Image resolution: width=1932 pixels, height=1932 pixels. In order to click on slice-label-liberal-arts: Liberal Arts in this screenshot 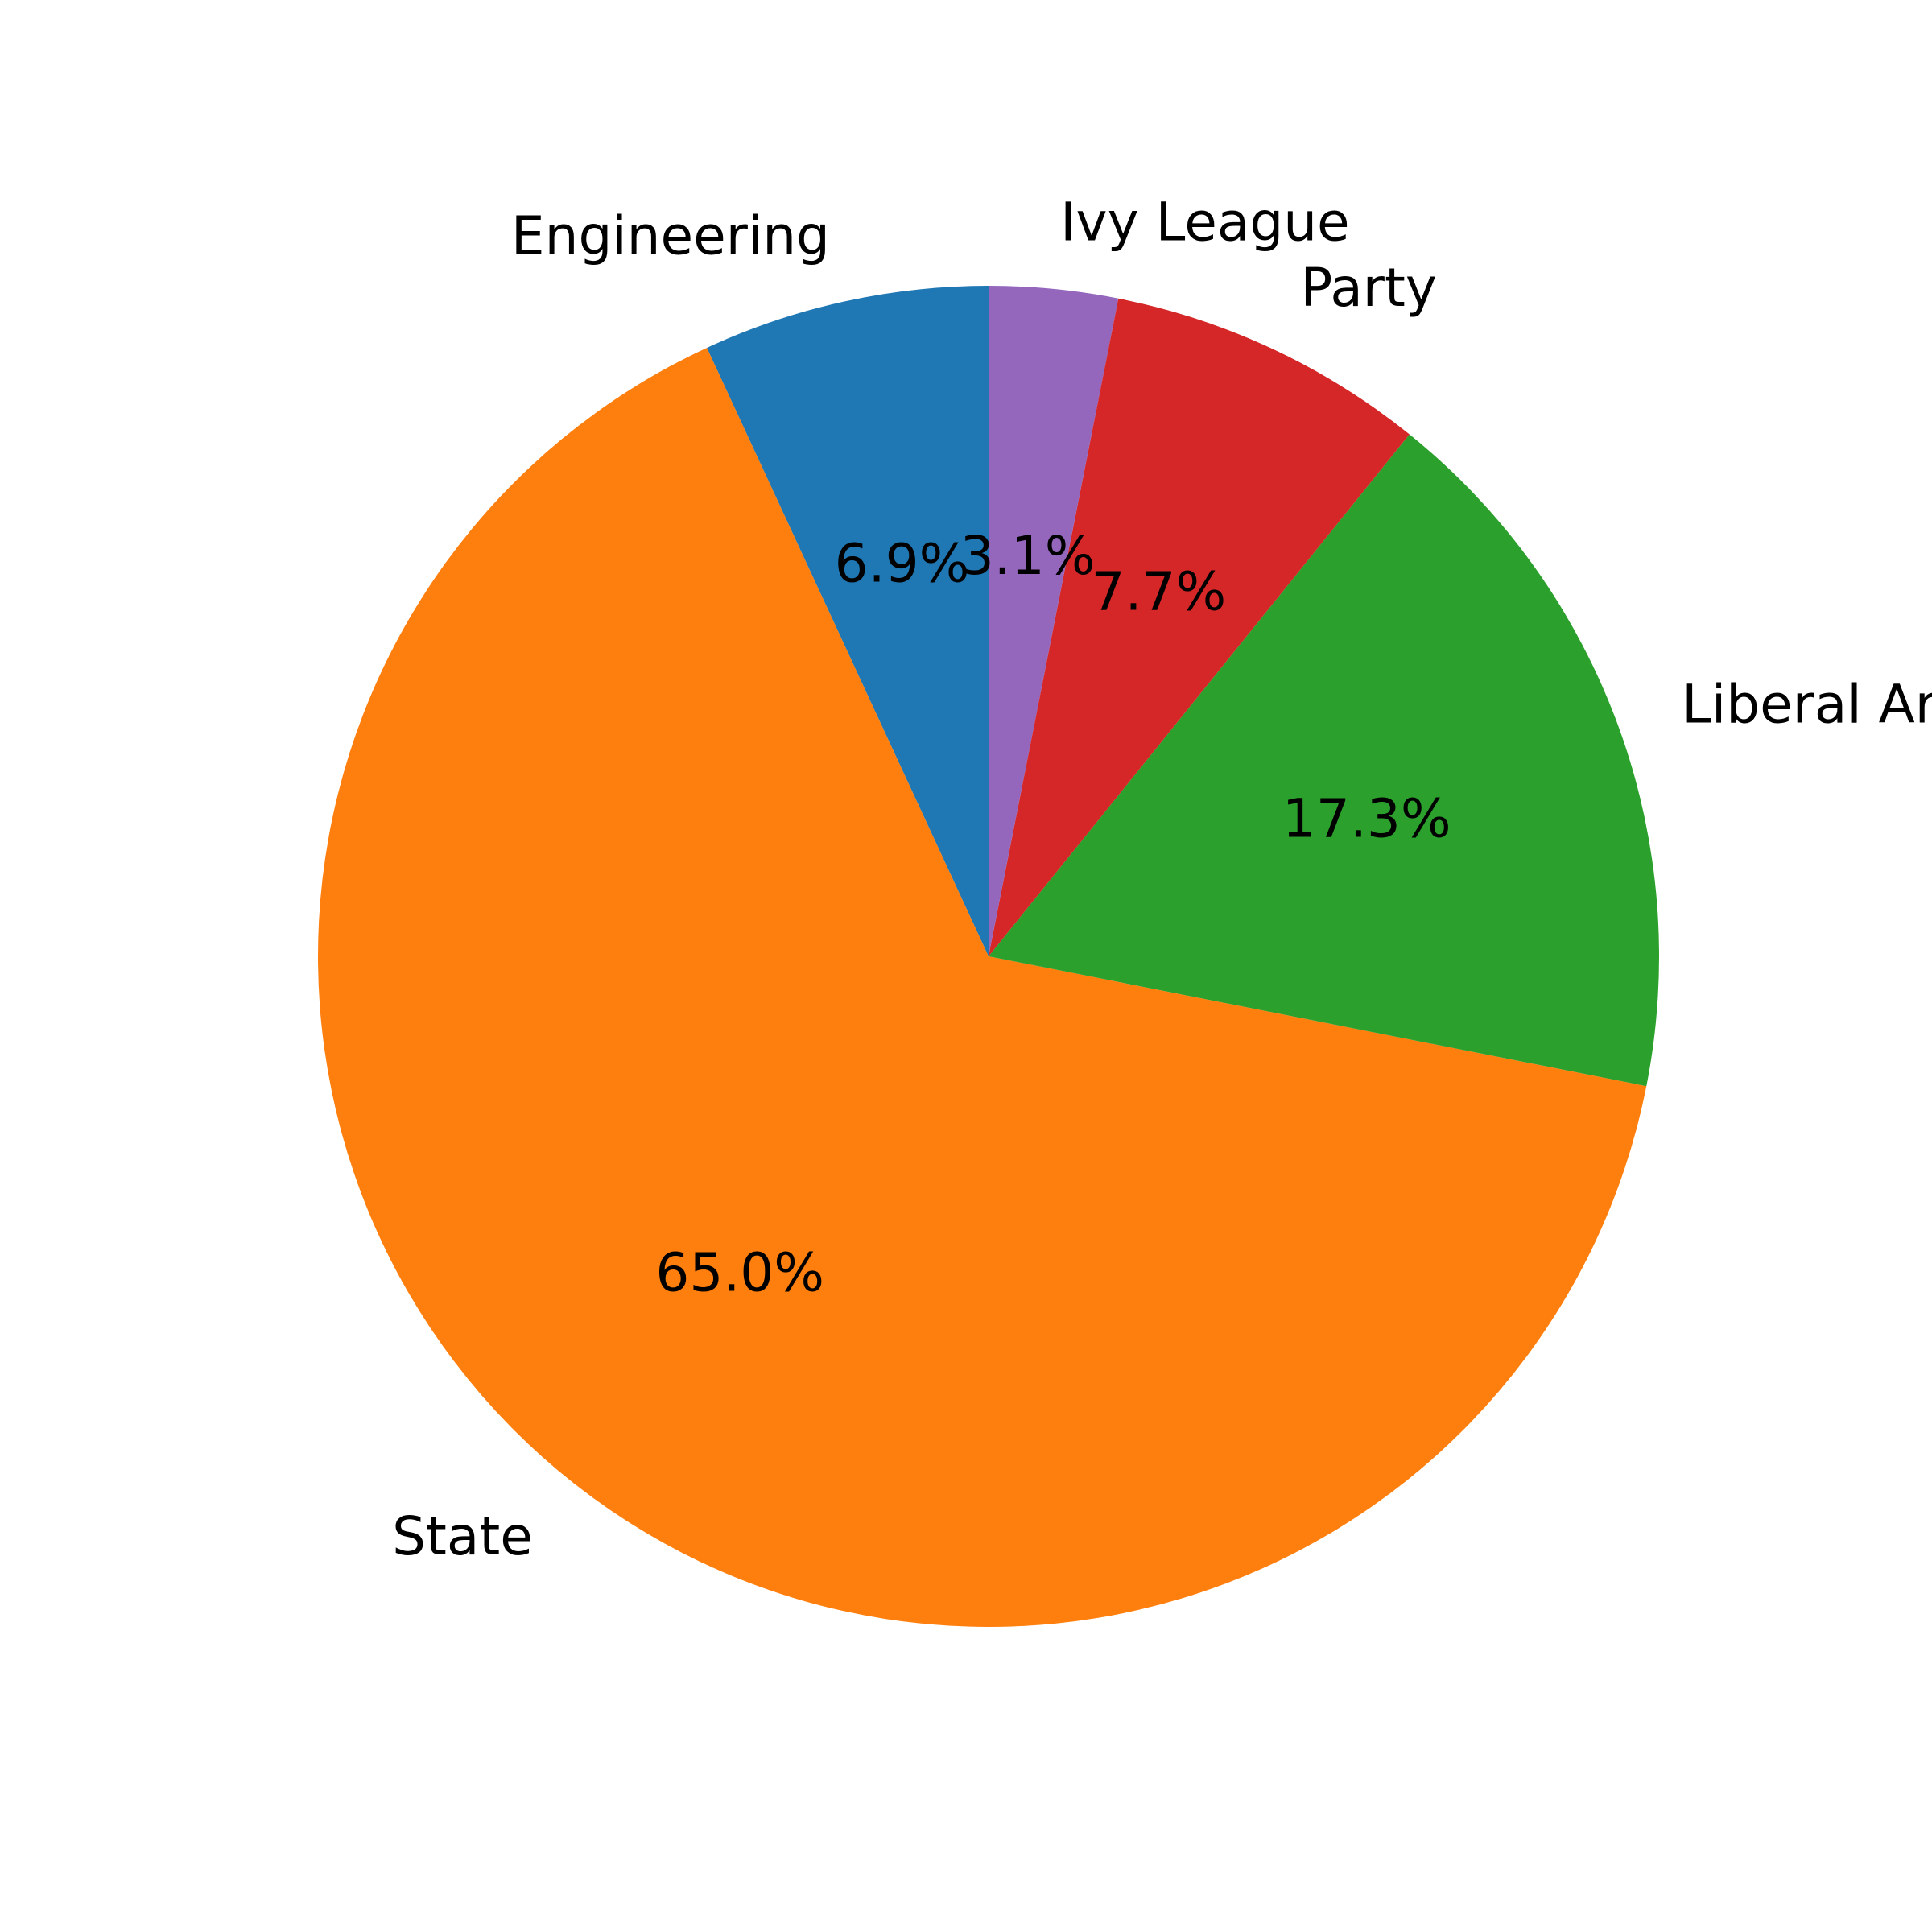, I will do `click(1807, 704)`.